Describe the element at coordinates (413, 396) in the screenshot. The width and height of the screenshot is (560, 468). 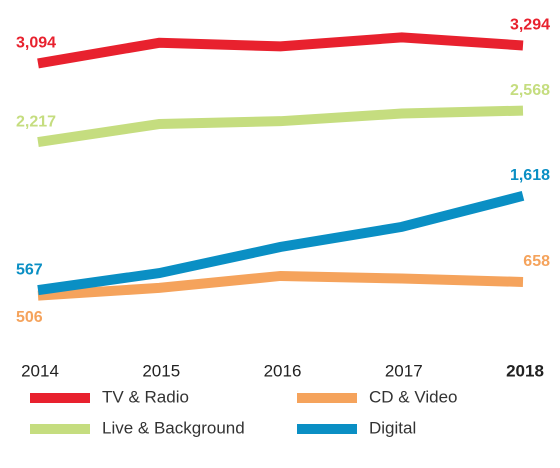
I see `legend-label: CD & Video` at that location.